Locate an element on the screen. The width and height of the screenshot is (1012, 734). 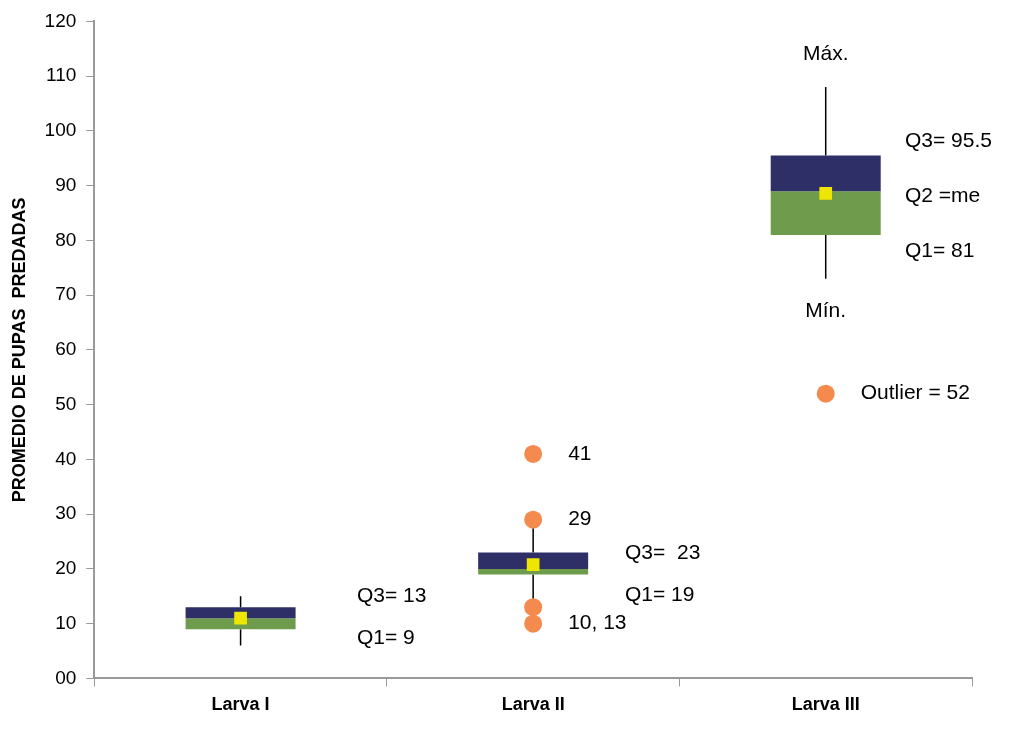
y-tick-label: 90 is located at coordinates (66, 184).